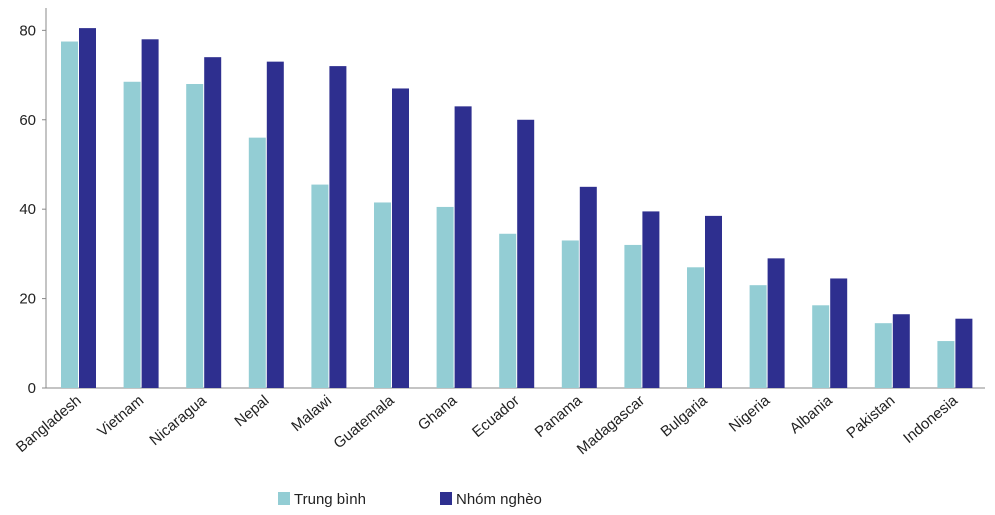 This screenshot has width=995, height=515. What do you see at coordinates (382, 295) in the screenshot?
I see `bar-trung-binh-guatemala` at bounding box center [382, 295].